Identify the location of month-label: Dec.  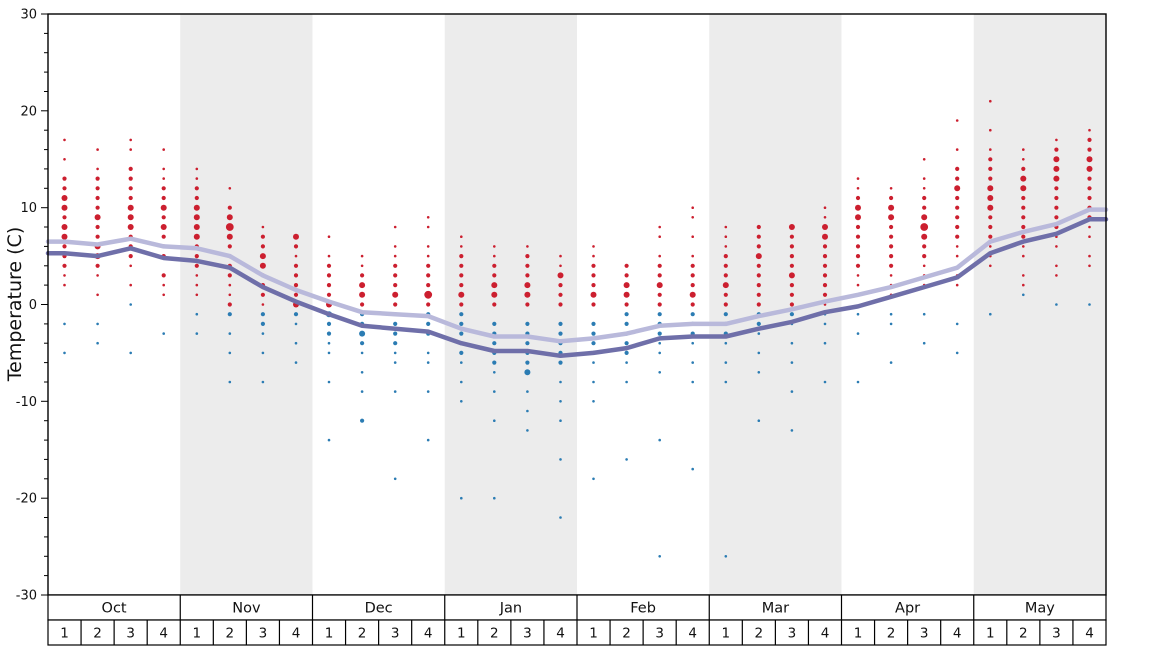
(379, 609).